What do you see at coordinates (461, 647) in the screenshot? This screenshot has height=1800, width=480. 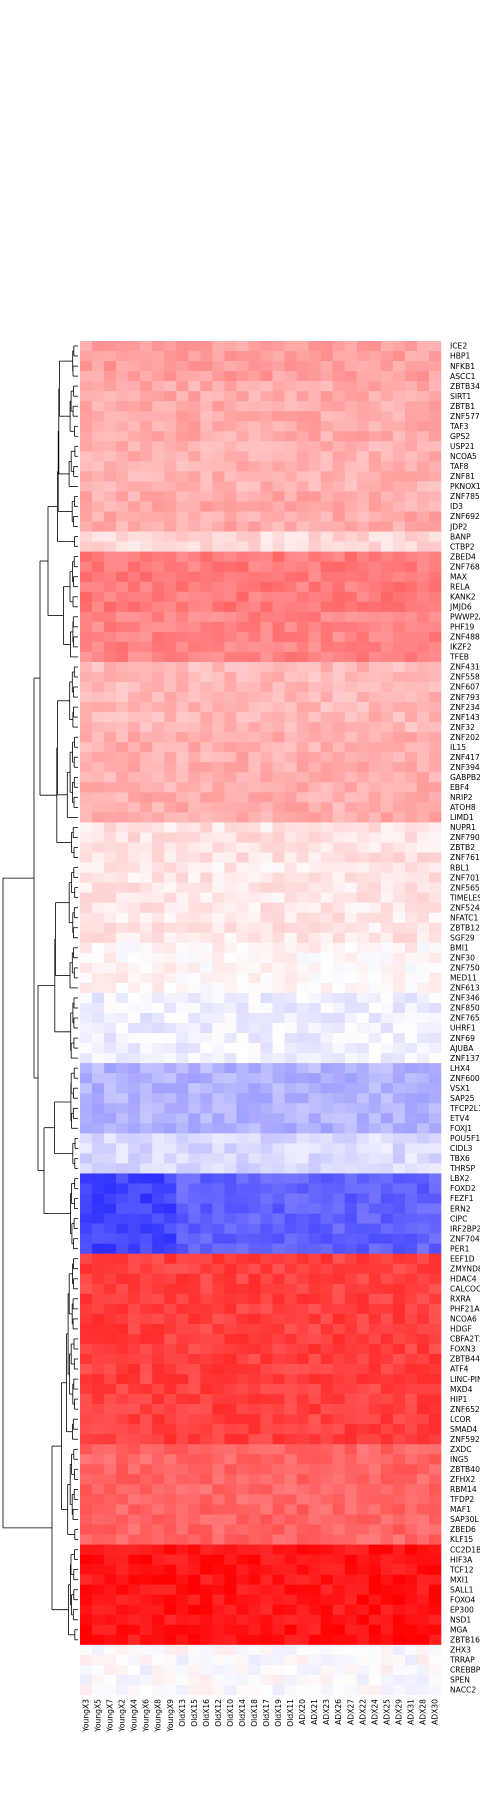 I see `row-label: IKZF2` at bounding box center [461, 647].